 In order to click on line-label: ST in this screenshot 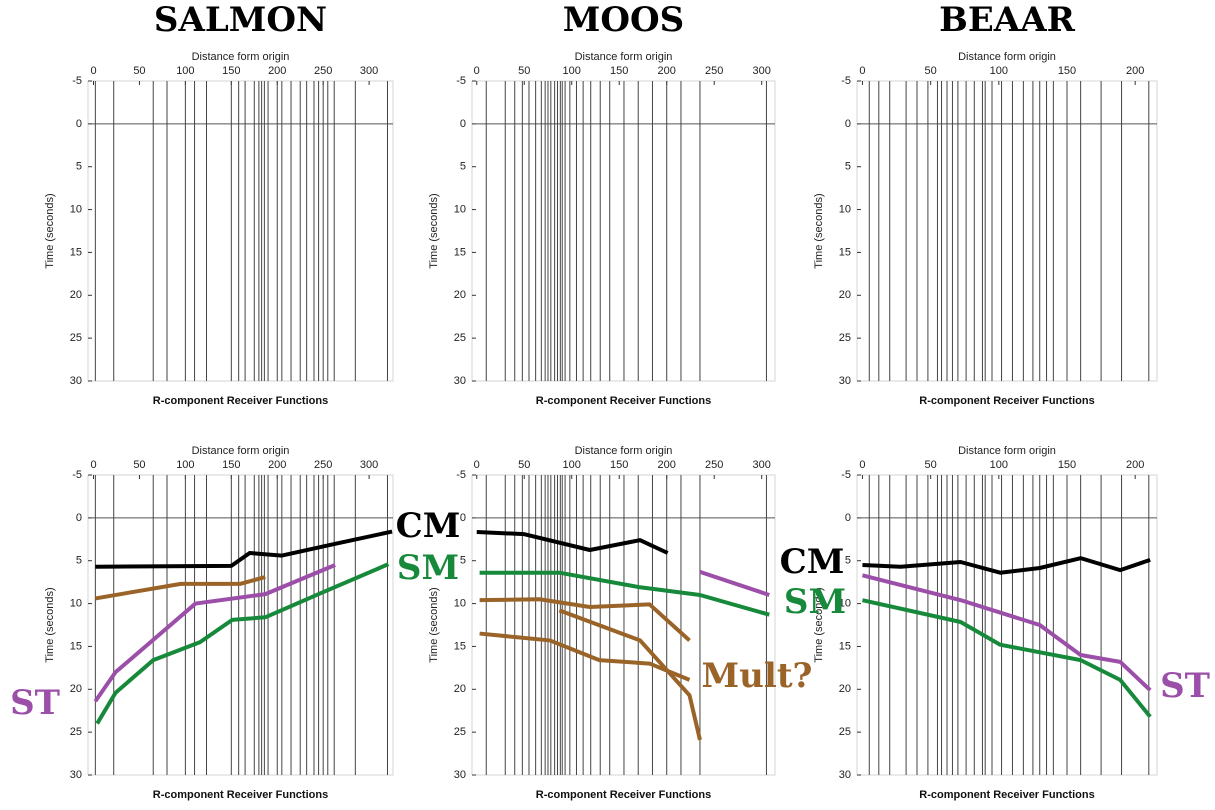, I will do `click(35, 703)`.